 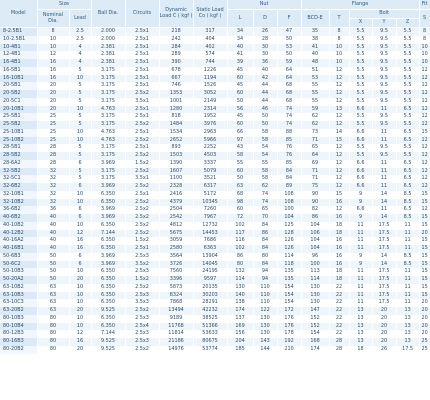 I want to click on cell-nut-f: 84, so click(x=289, y=171).